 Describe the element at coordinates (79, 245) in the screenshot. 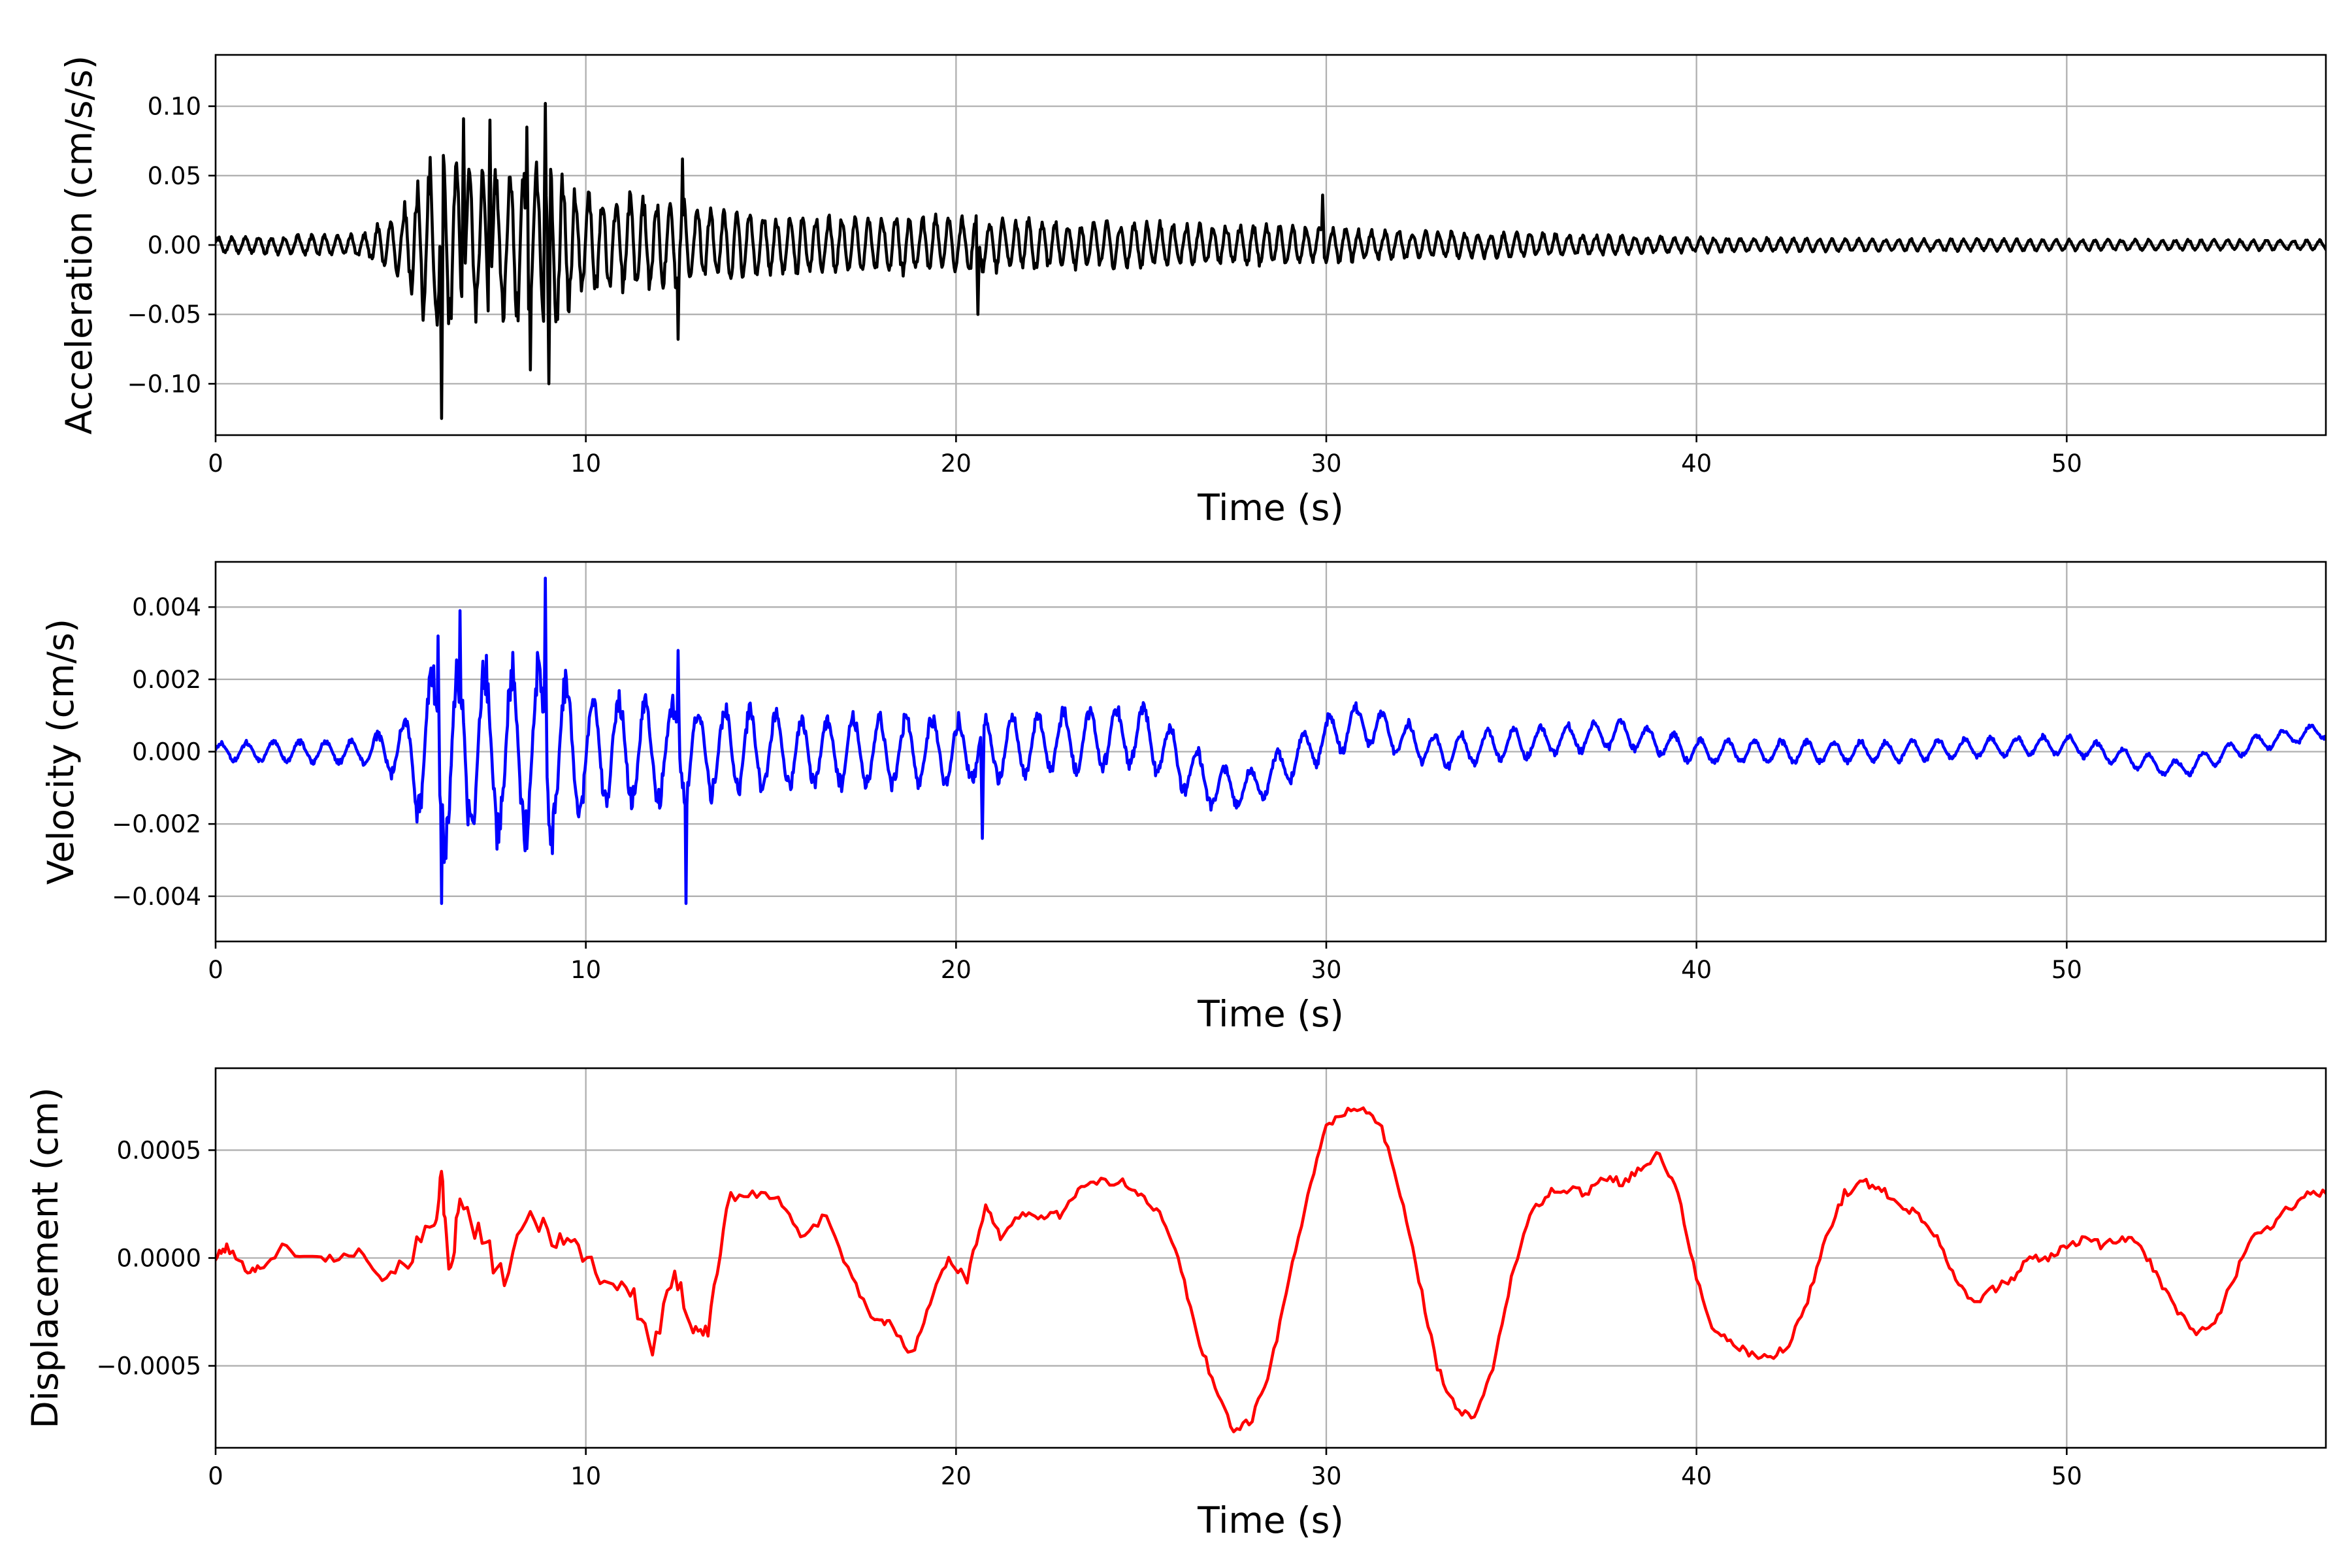

I see `acceleration-y-axis-label: Acceleration (cm/s/s)` at that location.